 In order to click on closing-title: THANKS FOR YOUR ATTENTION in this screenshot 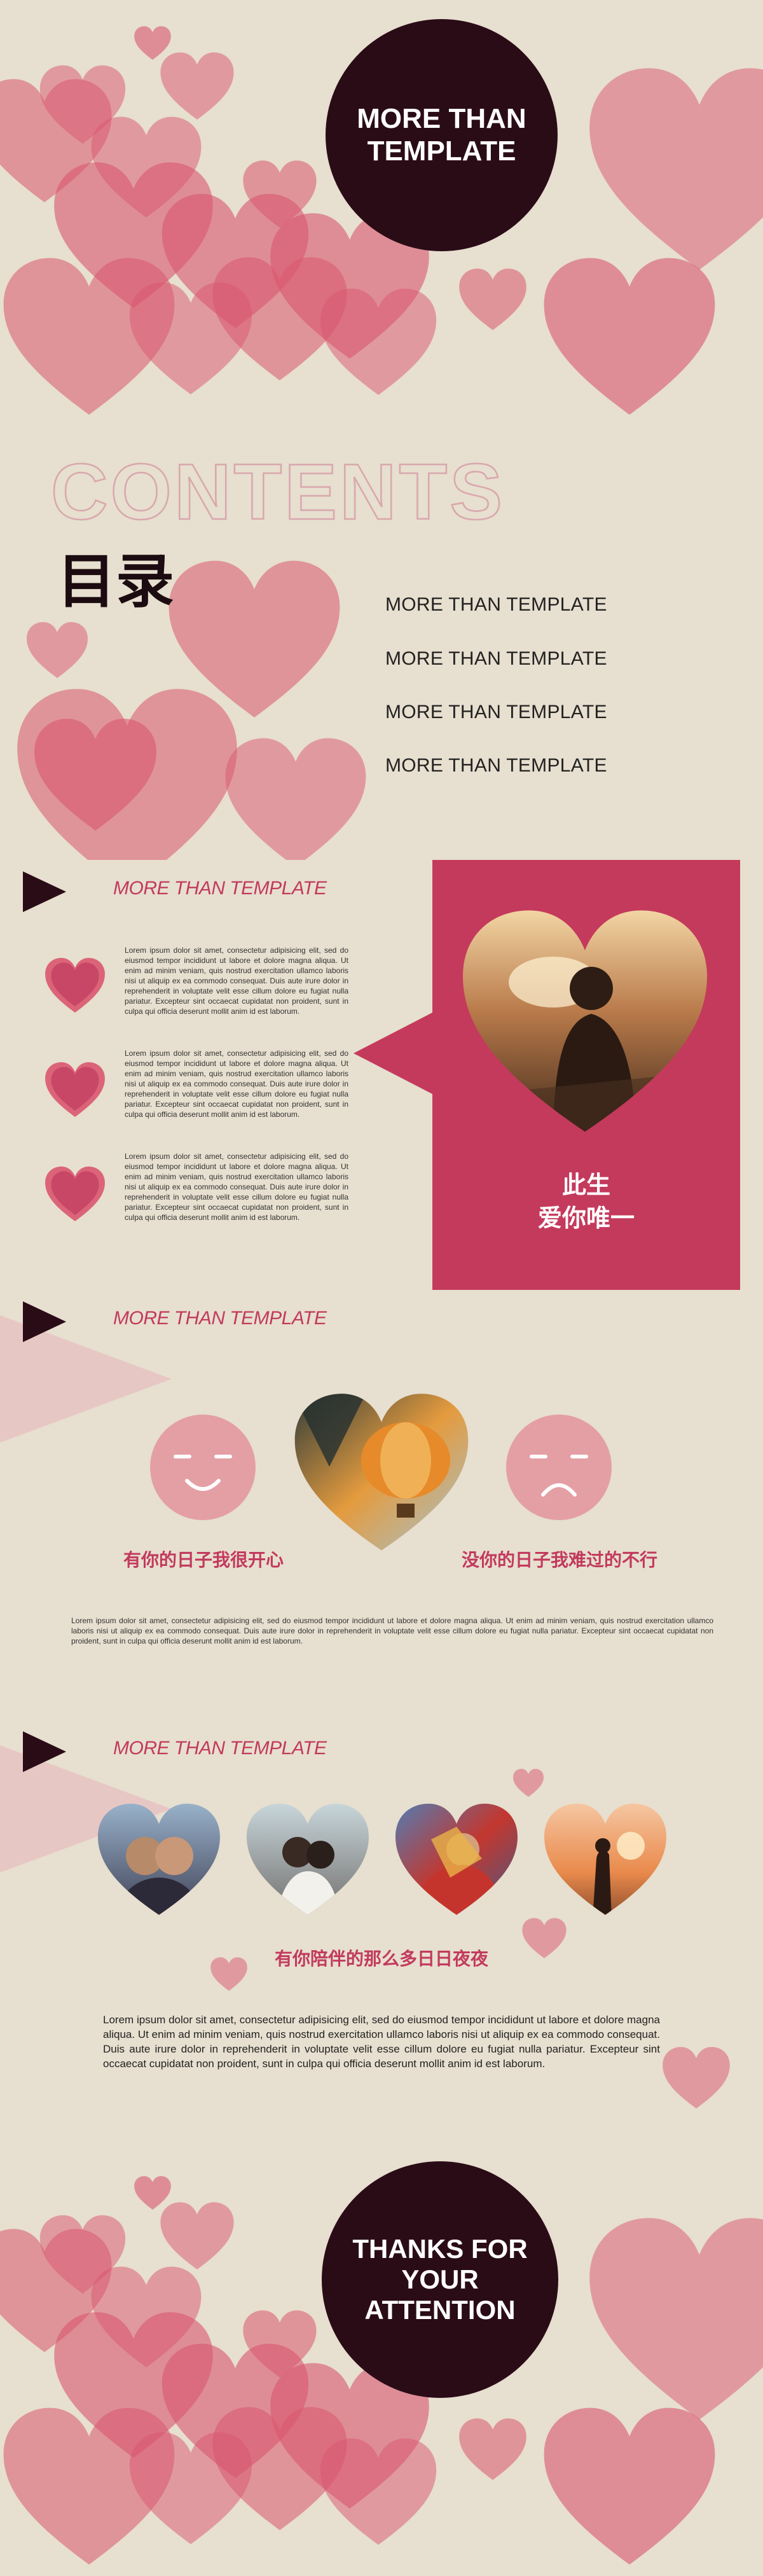, I will do `click(440, 2279)`.